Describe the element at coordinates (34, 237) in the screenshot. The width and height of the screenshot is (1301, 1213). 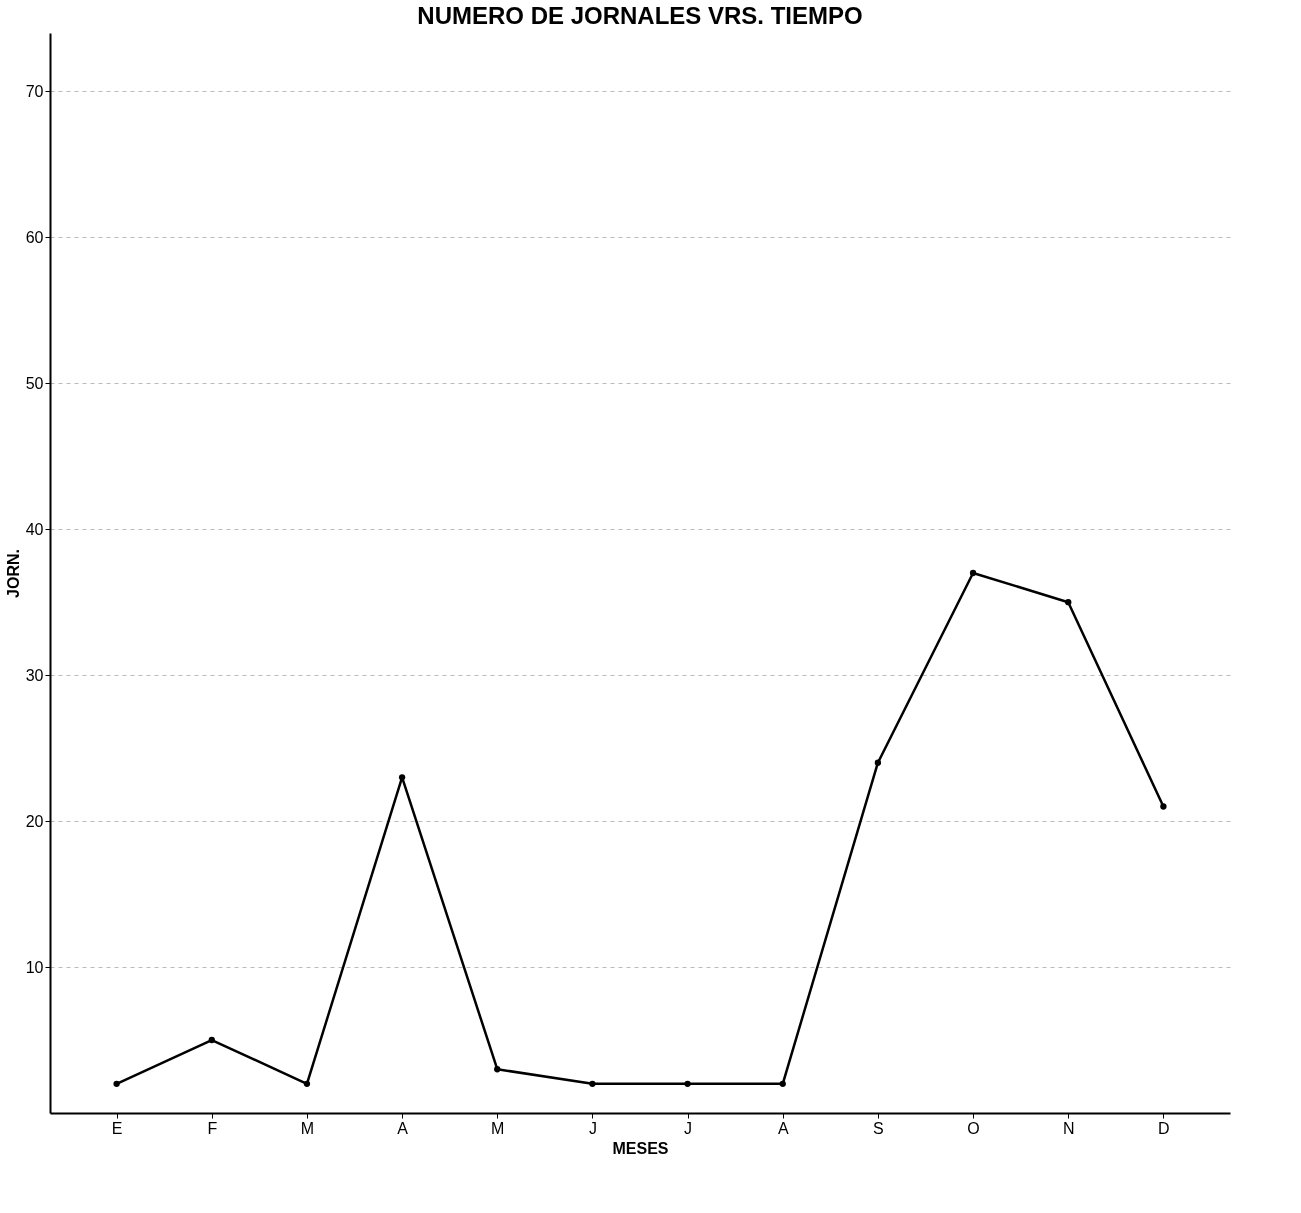
I see `y-tick-label: 60` at that location.